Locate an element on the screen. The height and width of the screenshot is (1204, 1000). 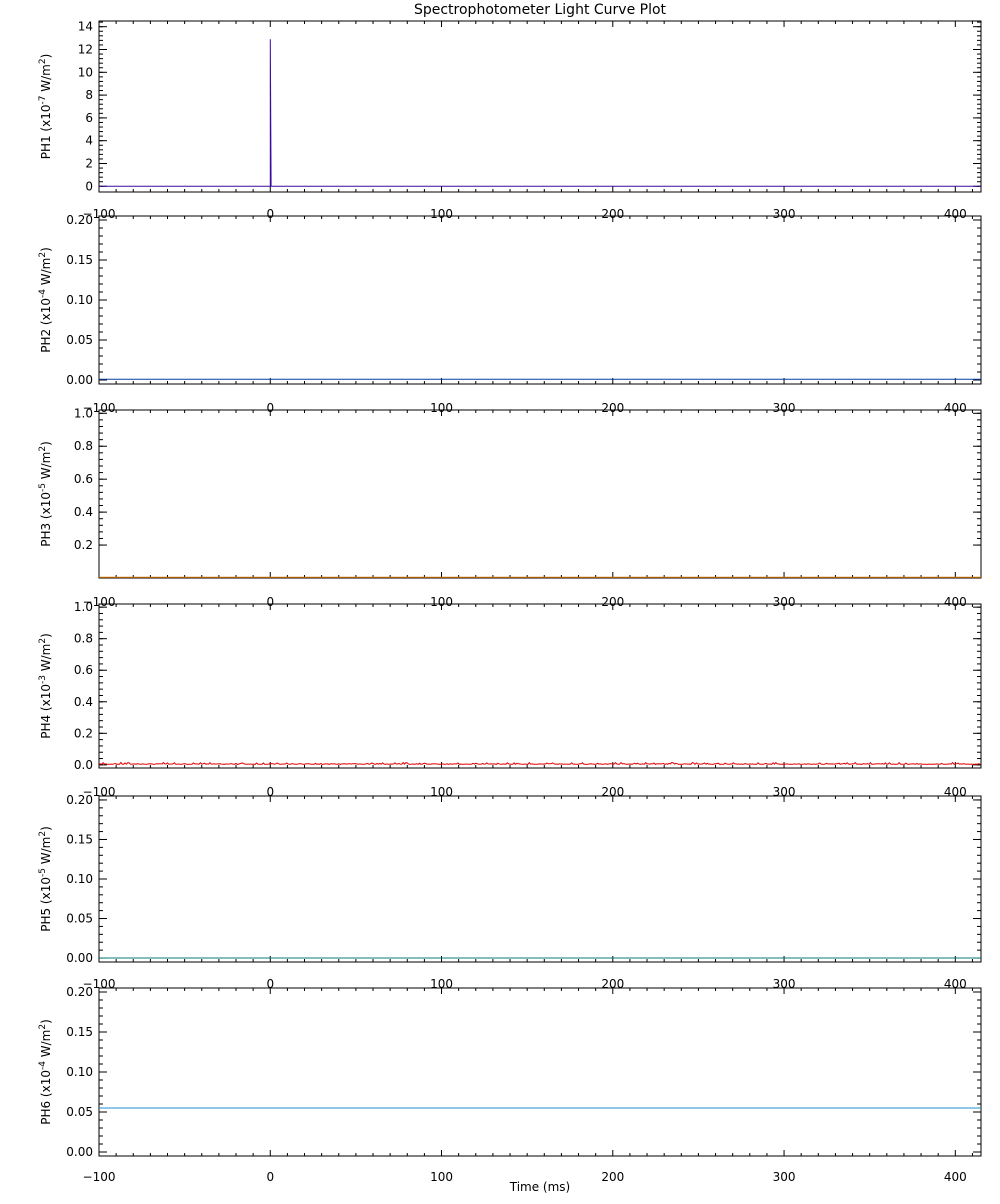
y-axis-label-text: PH6 (x10-4 W/m2) is located at coordinates (45, 1072).